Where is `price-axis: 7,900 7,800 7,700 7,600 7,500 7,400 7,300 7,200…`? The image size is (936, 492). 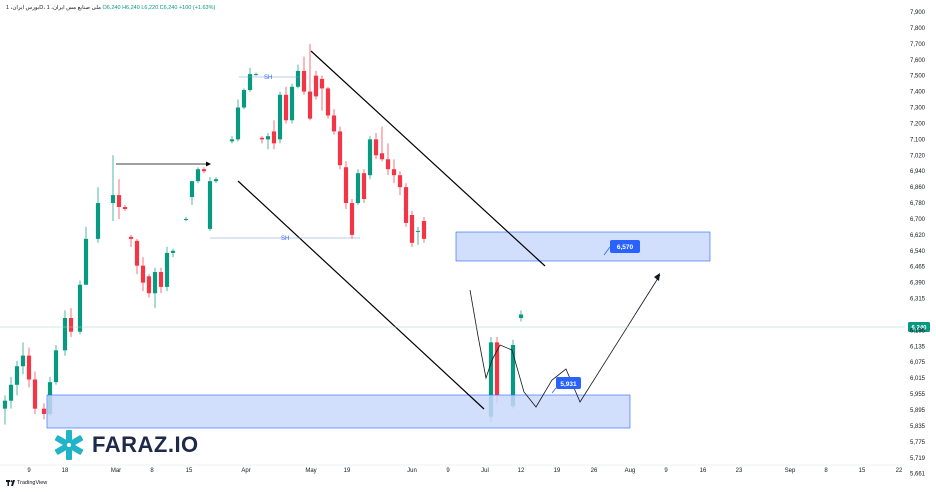 price-axis: 7,900 7,800 7,700 7,600 7,500 7,400 7,300 7,200… is located at coordinates (918, 244).